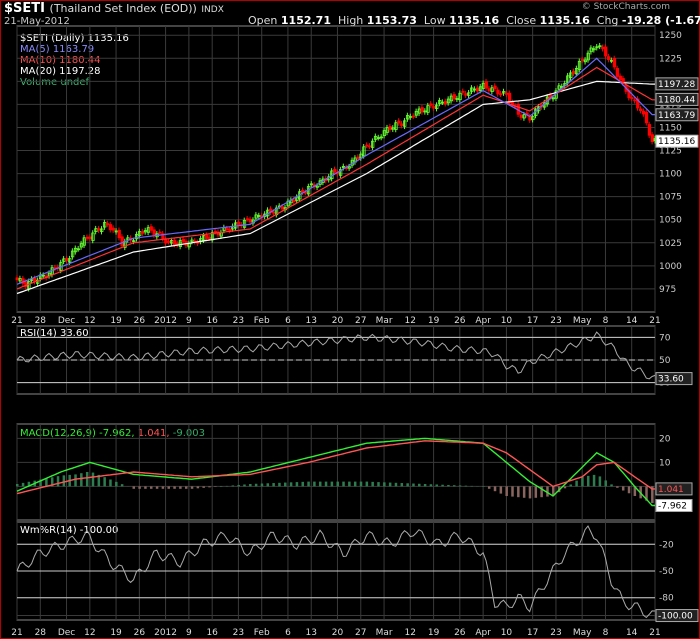 The width and height of the screenshot is (700, 639). I want to click on x-tick-bottom-21: 17, so click(532, 633).